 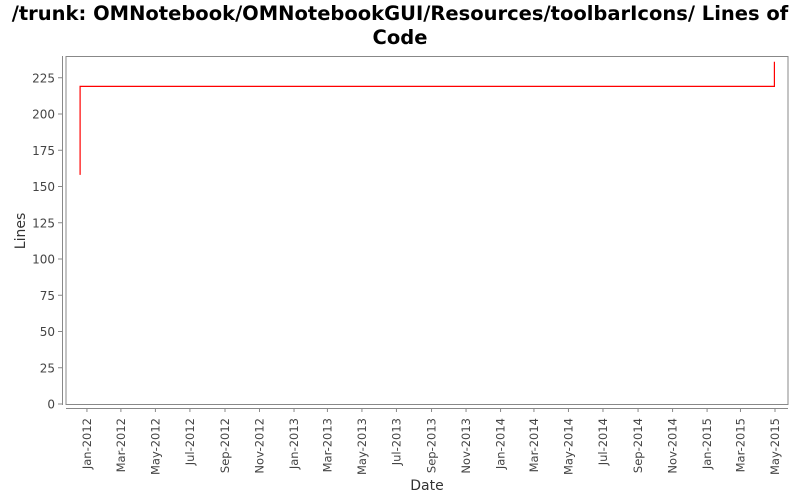 I want to click on x-tick-label: Jan-2013, so click(x=294, y=444).